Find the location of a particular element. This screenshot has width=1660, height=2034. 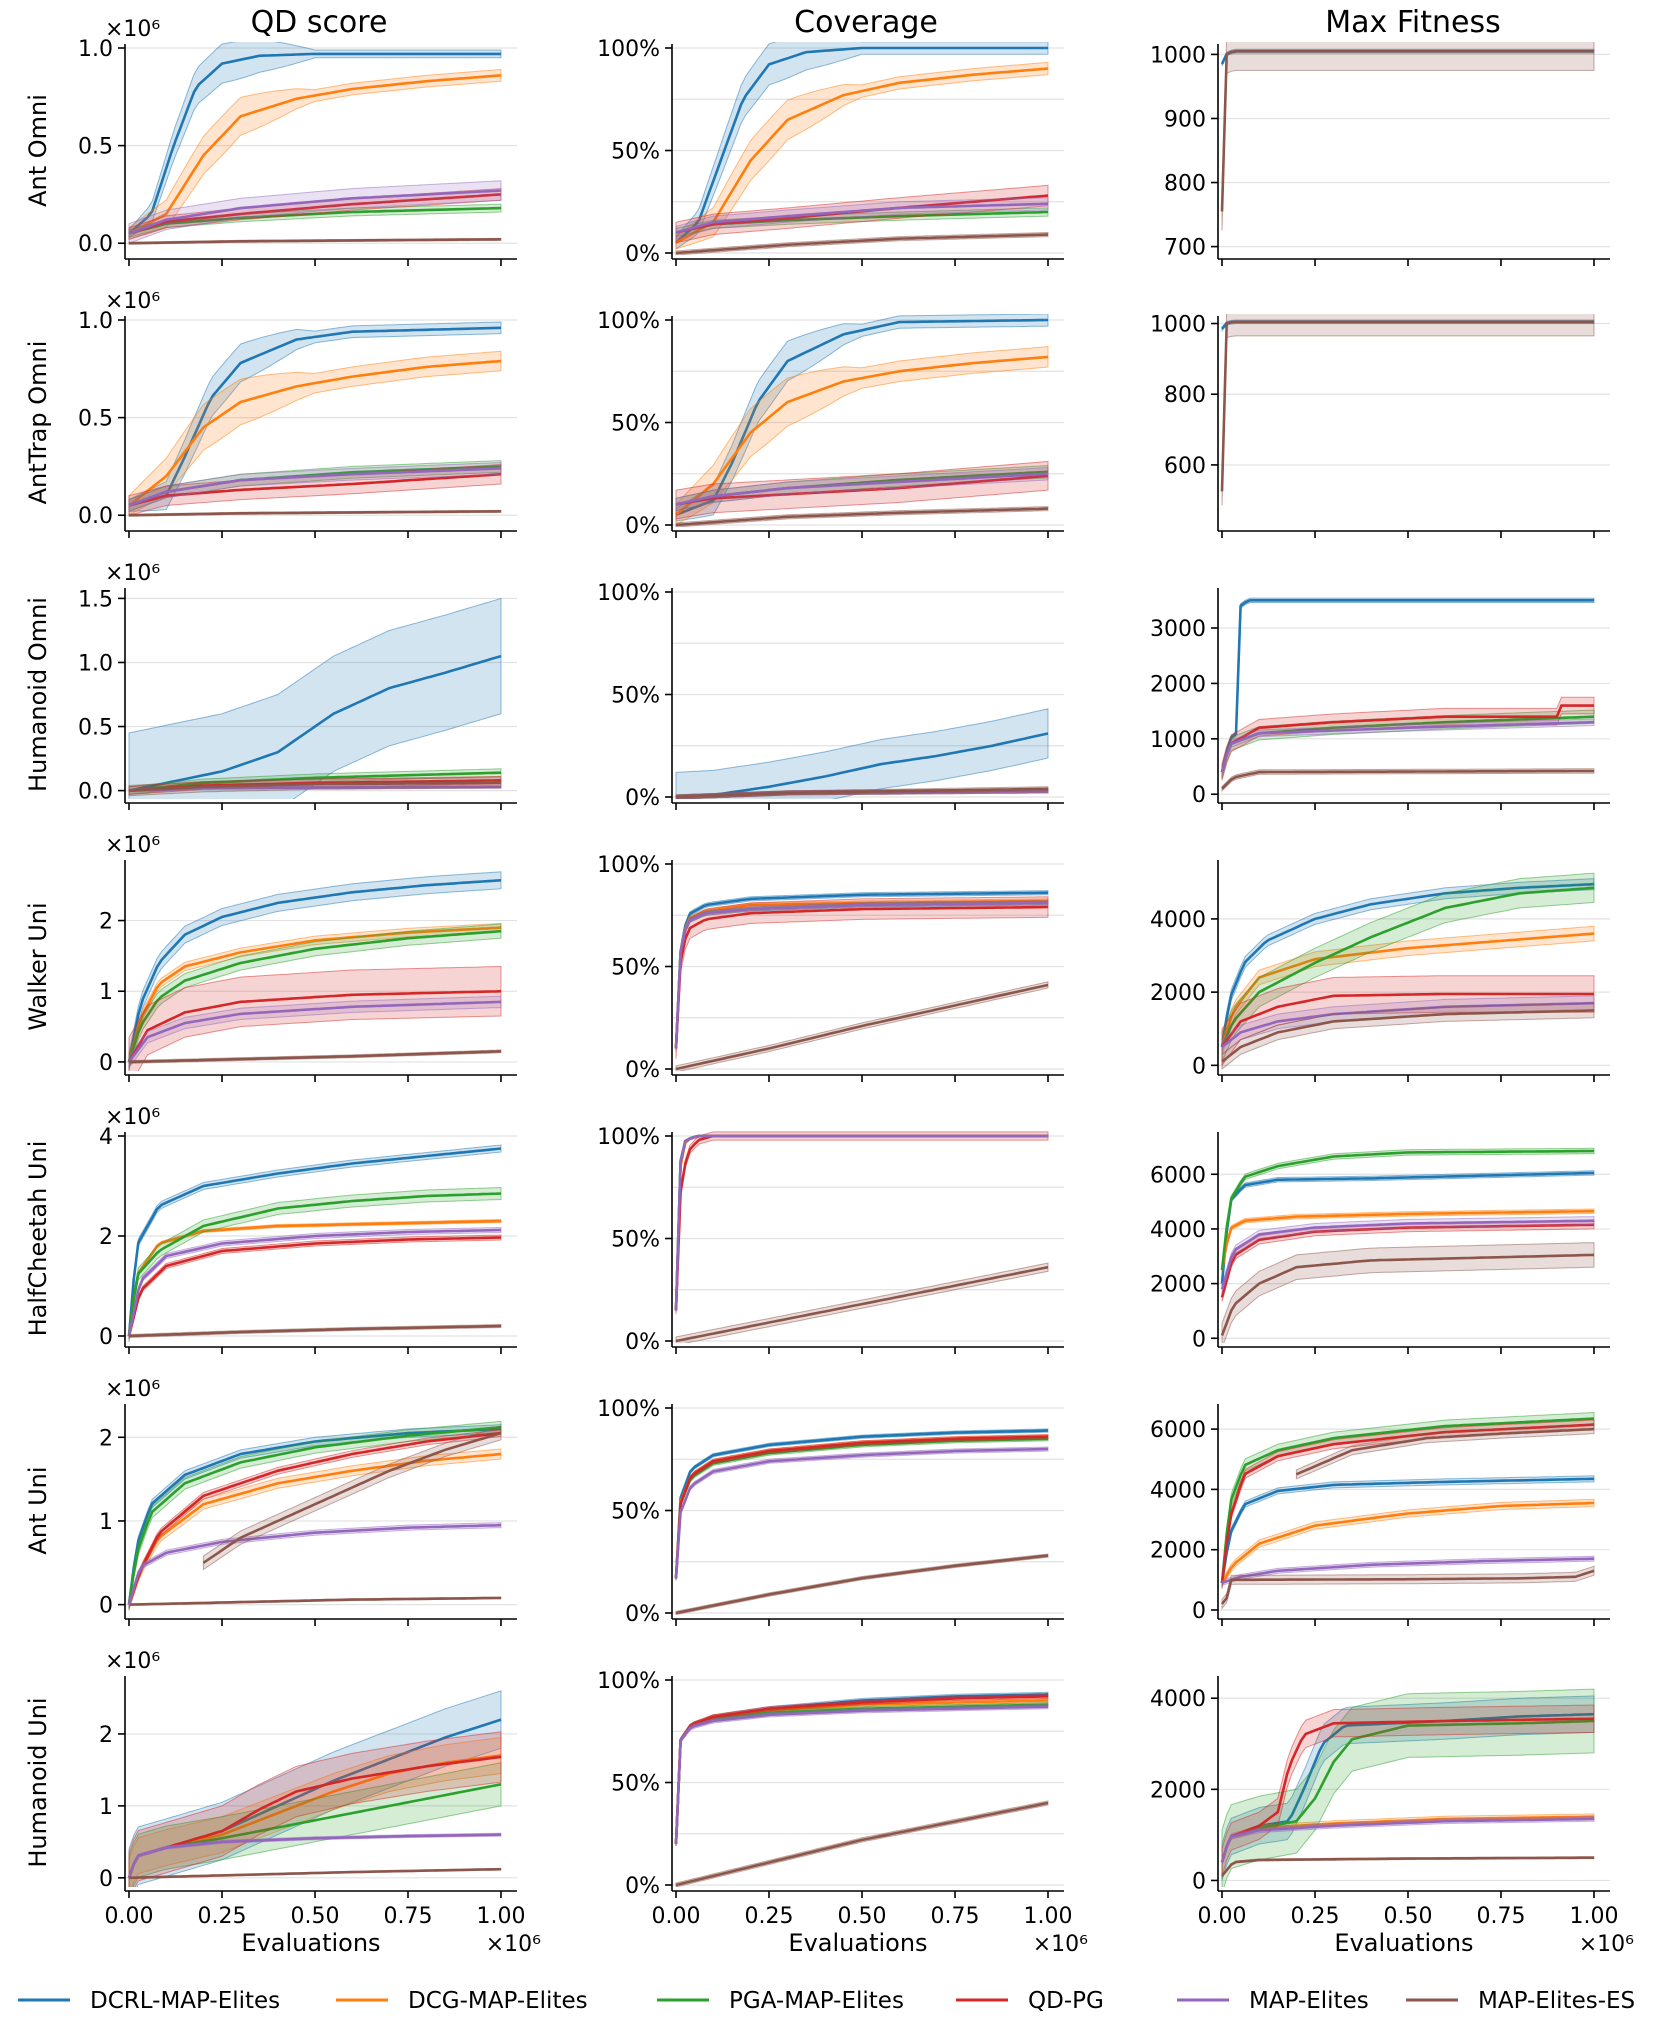

row-label: Humanoid Uni is located at coordinates (38, 1782).